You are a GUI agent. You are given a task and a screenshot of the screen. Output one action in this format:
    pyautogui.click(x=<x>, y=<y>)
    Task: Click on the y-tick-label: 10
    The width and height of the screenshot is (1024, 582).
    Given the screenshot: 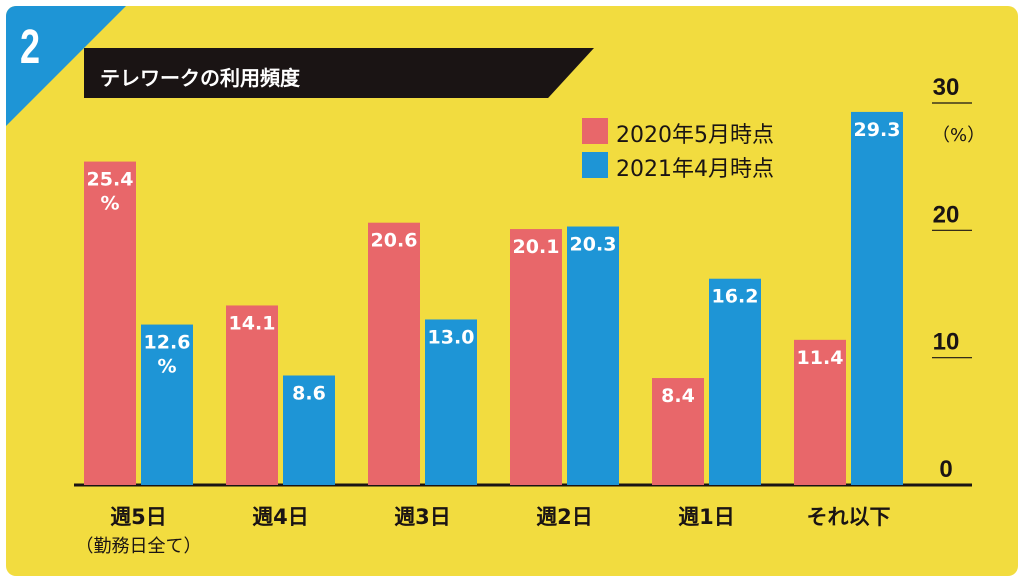 What is the action you would take?
    pyautogui.click(x=946, y=342)
    